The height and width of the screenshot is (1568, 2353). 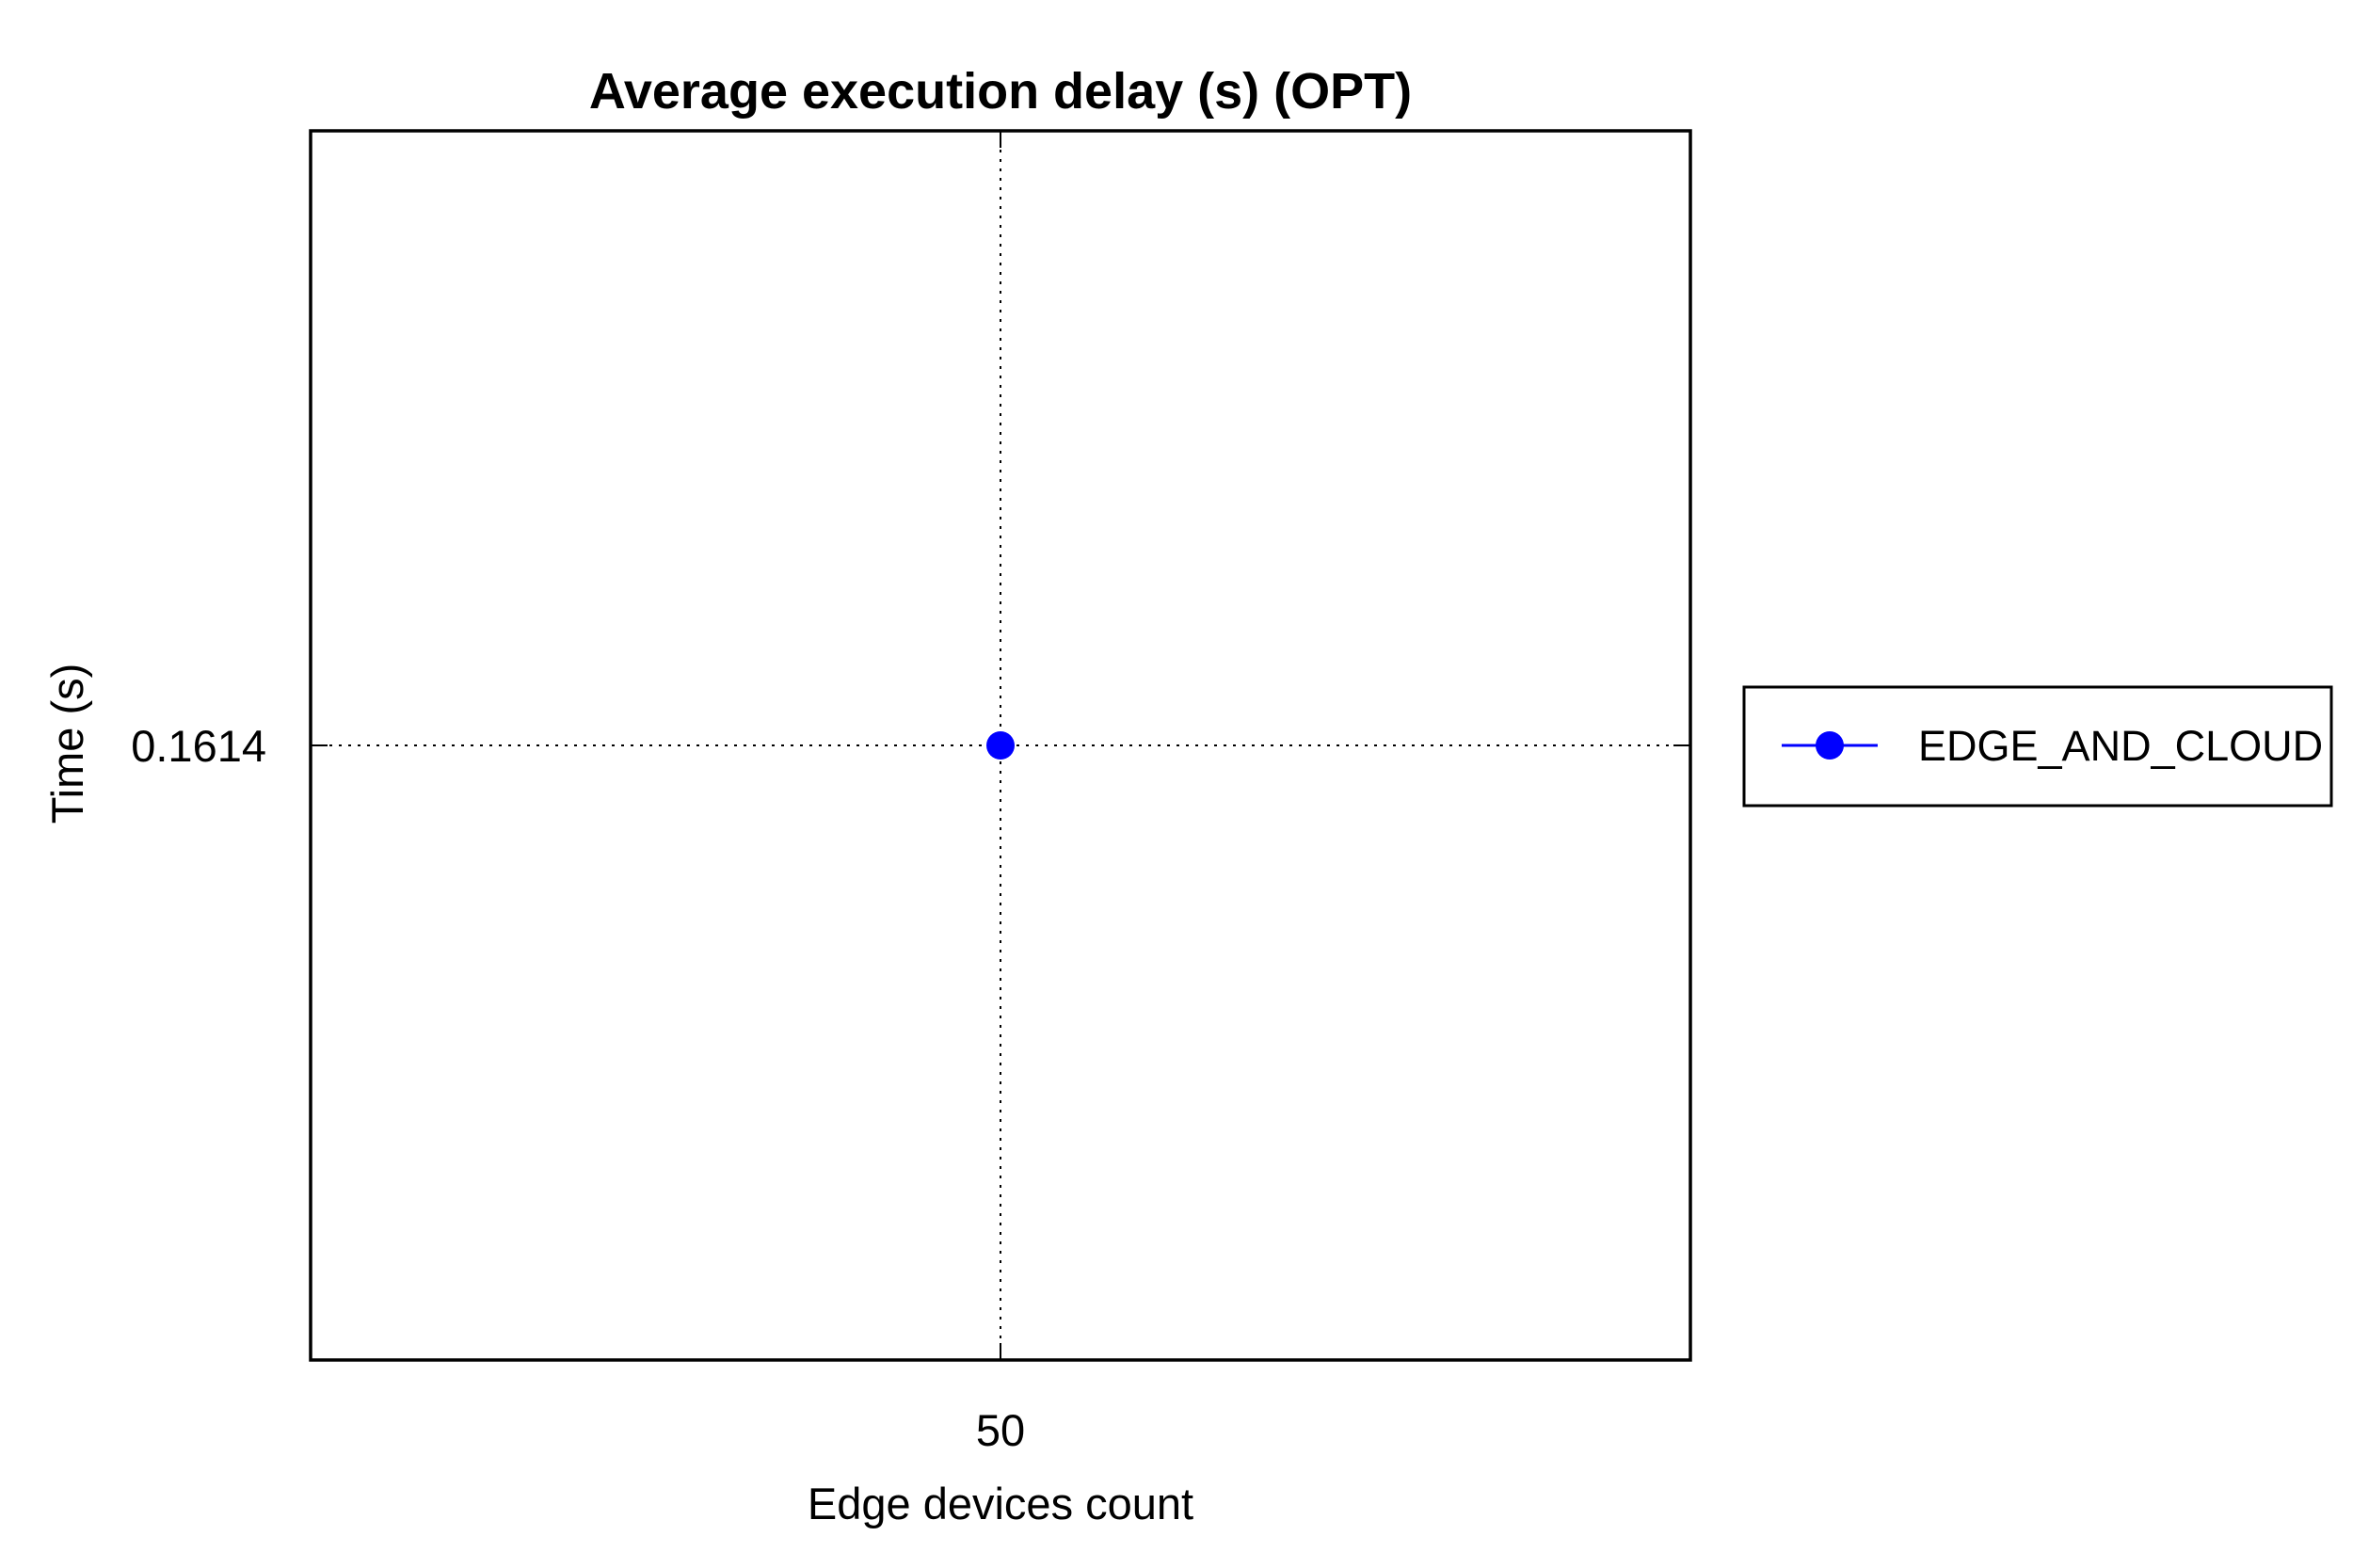 I want to click on legend-series-label: EDGE_AND_CLOUD, so click(x=2120, y=746).